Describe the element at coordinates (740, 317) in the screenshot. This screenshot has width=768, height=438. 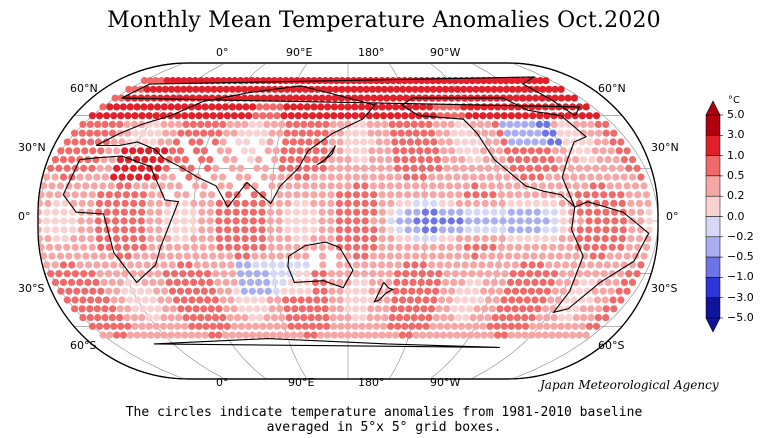
I see `colorbar-tick-label: −5.0` at that location.